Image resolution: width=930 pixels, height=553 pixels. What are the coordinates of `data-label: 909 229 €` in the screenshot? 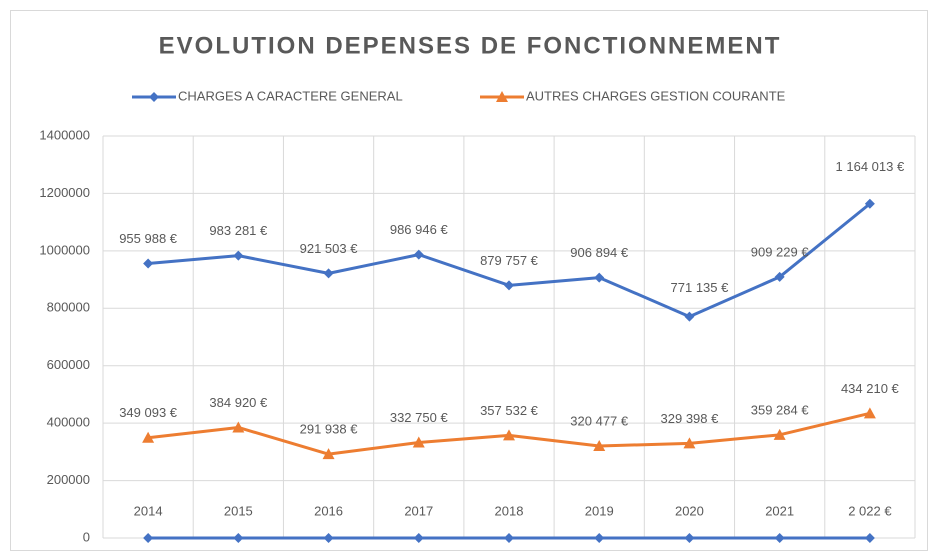 It's located at (780, 251).